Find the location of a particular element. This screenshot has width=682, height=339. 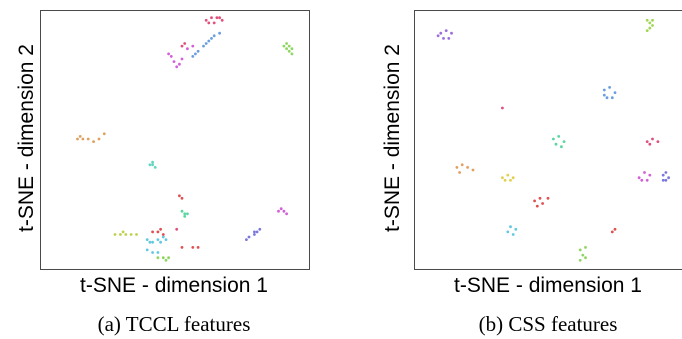

caption-tccl: (a) TCCL features is located at coordinates (174, 324).